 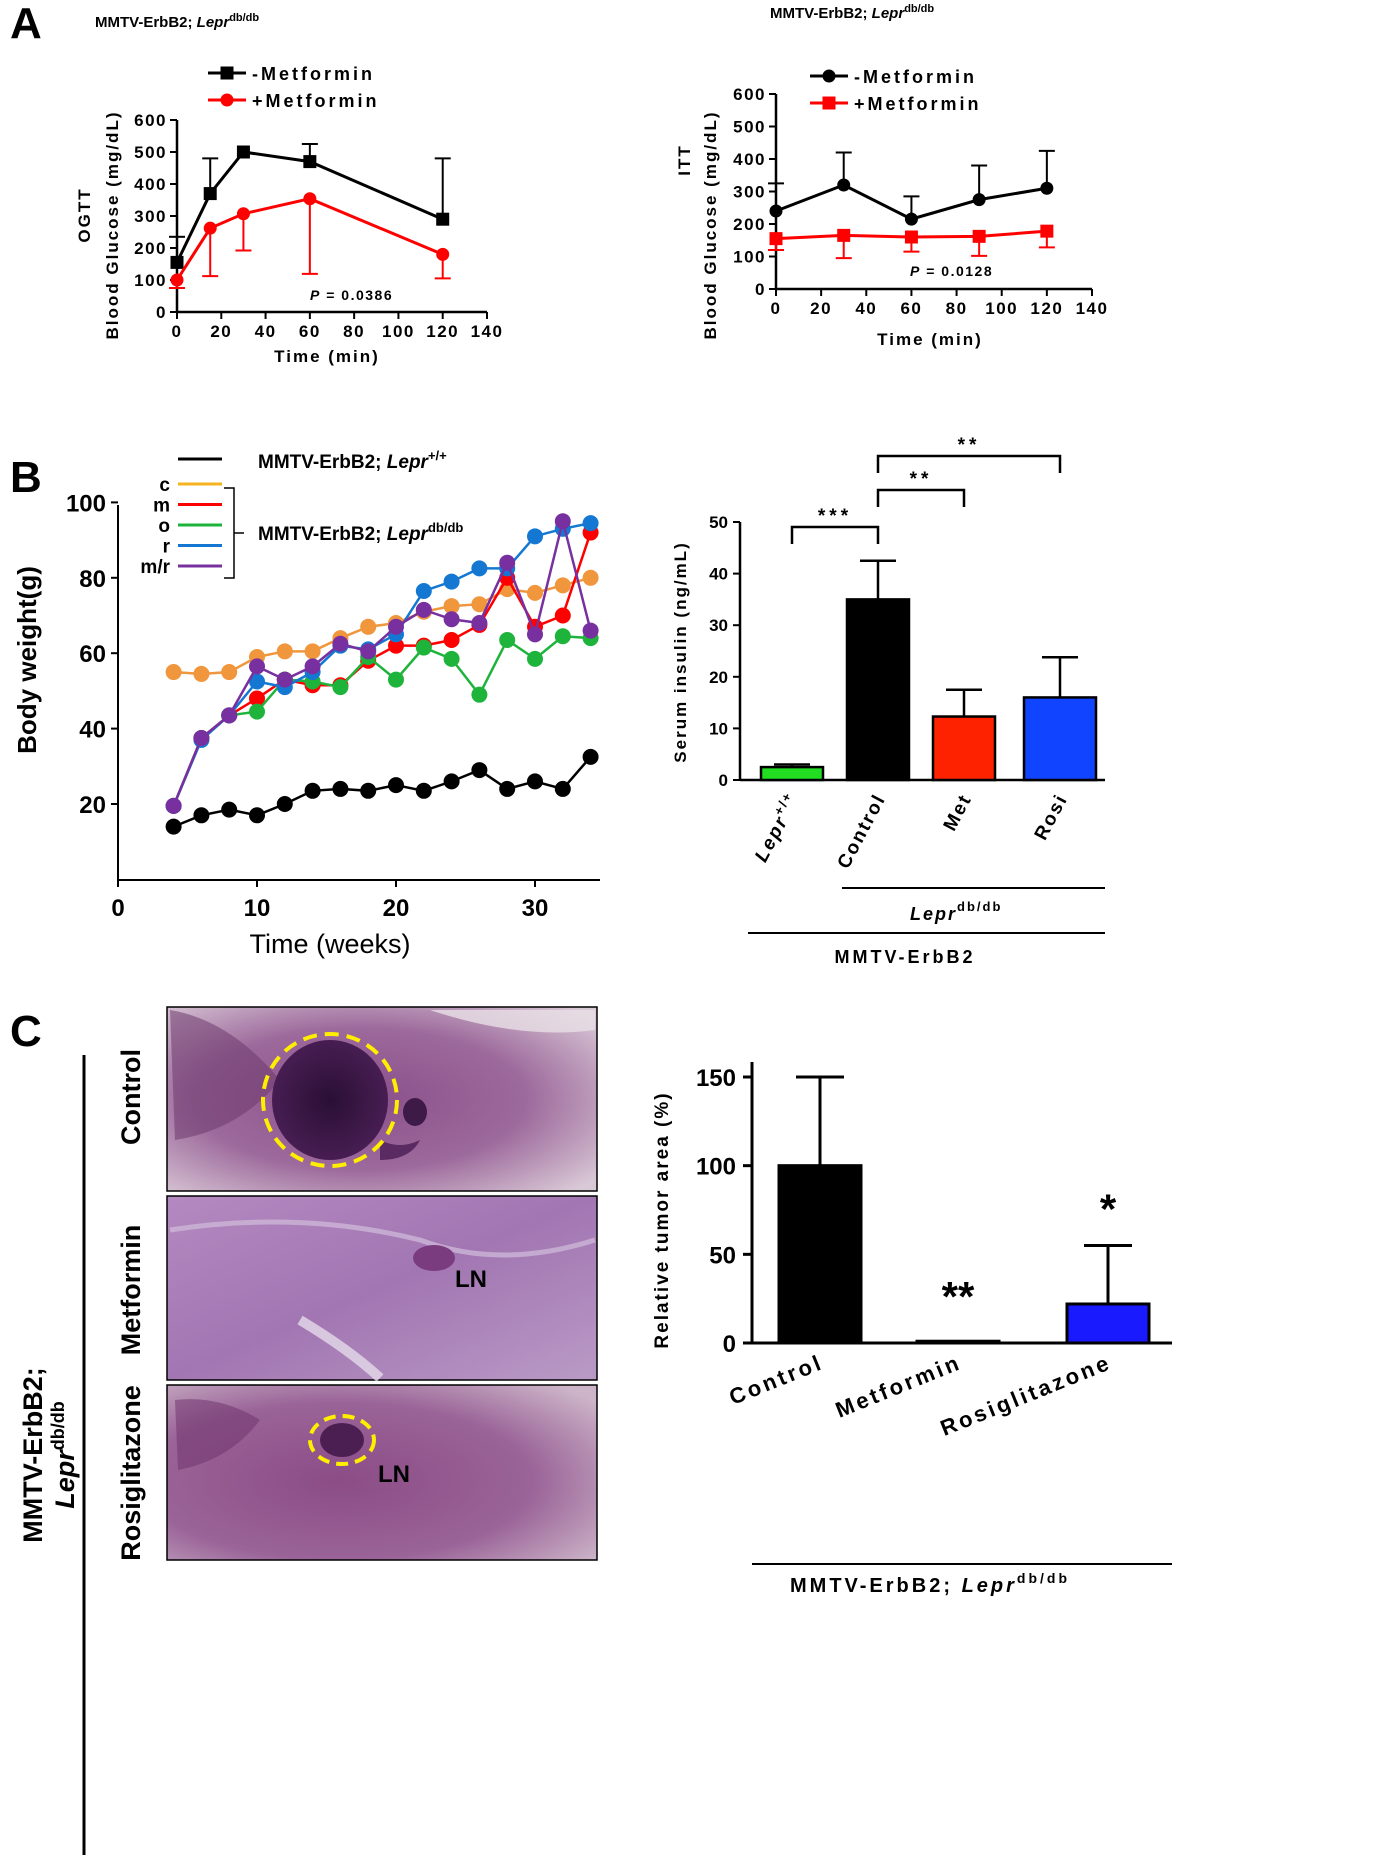 I want to click on itt-xlabel: Time (min), so click(x=930, y=339).